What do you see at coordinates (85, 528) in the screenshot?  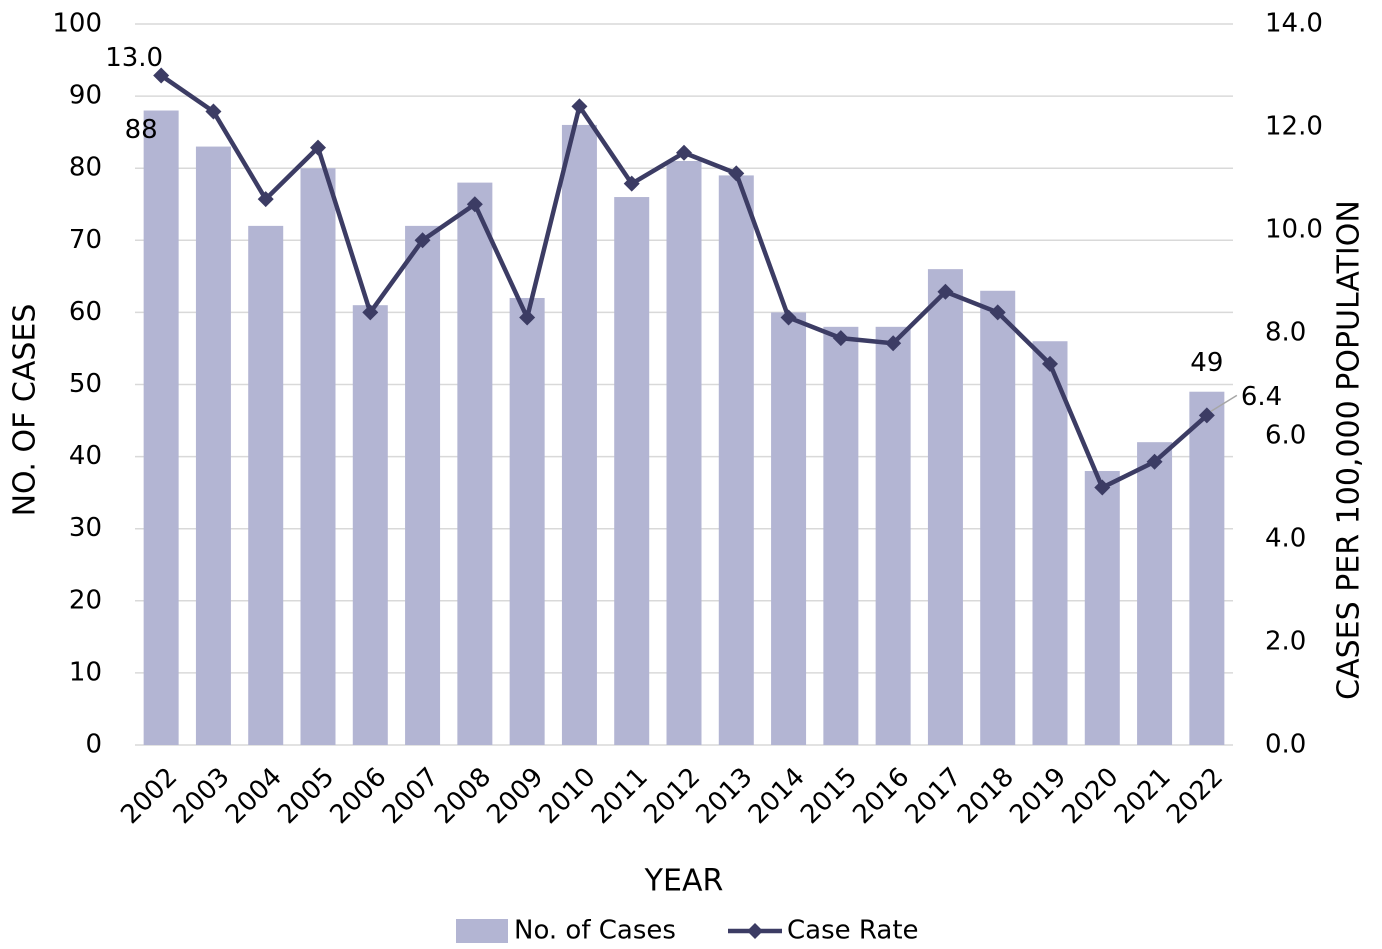 I see `y-tick-label: 30` at bounding box center [85, 528].